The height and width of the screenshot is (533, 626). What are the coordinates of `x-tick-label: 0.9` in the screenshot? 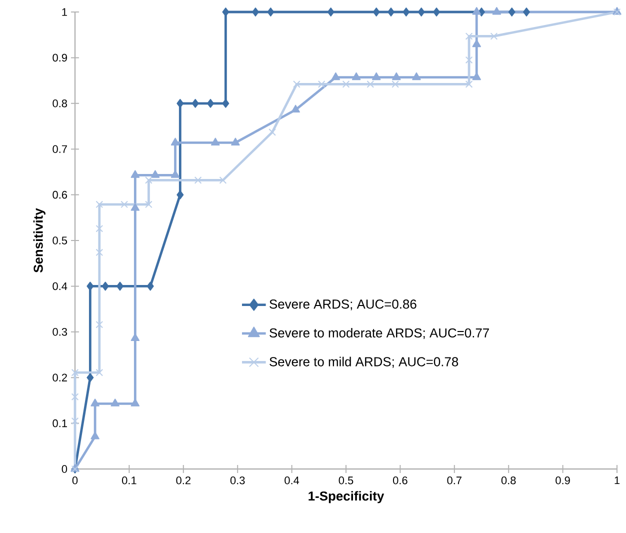 It's located at (563, 480).